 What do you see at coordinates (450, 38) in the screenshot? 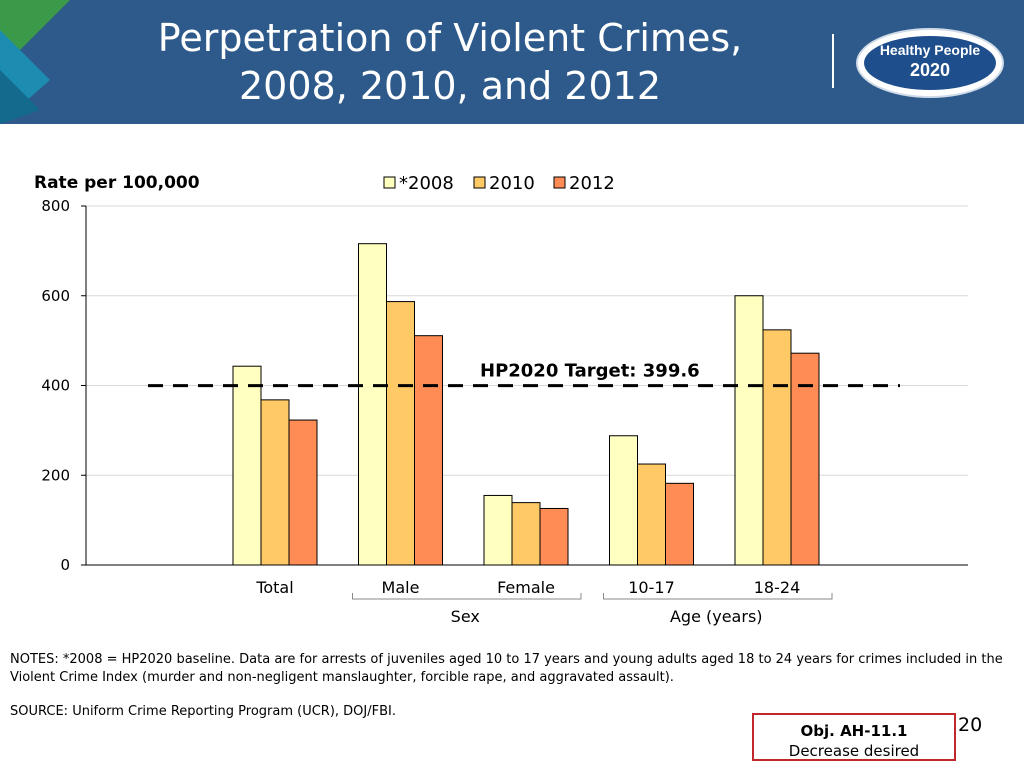
I see `title-line-1: Perpetration of Violent Crimes,` at bounding box center [450, 38].